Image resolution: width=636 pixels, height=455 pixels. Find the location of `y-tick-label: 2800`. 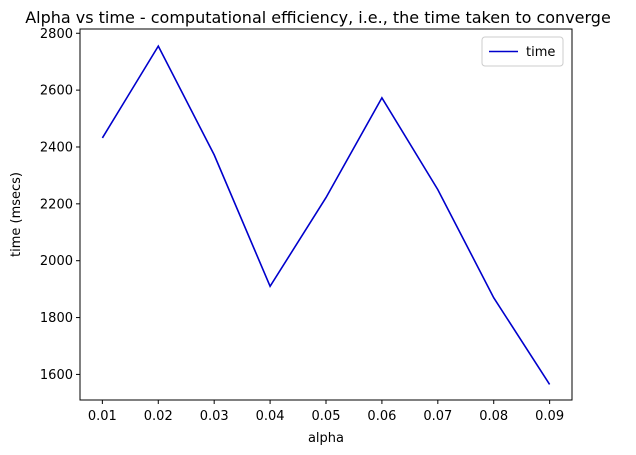

y-tick-label: 2800 is located at coordinates (56, 34).